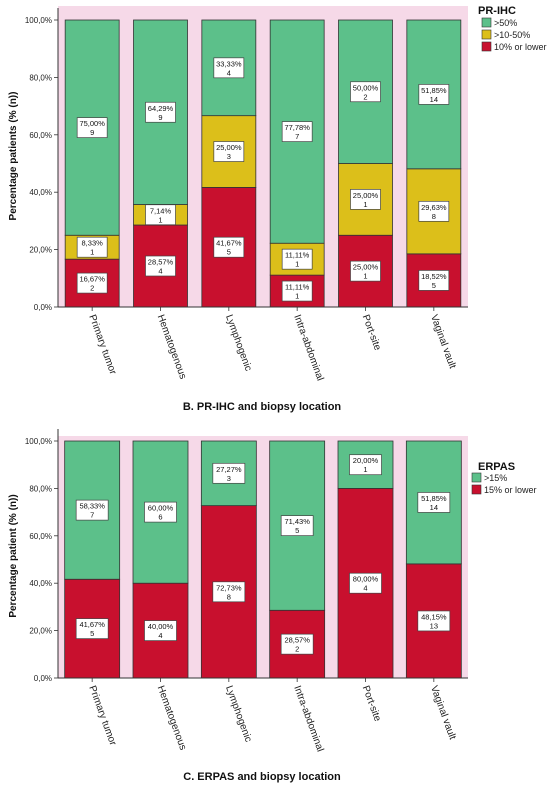 Image resolution: width=550 pixels, height=788 pixels. I want to click on legend-entry: 15% or lower, so click(510, 490).